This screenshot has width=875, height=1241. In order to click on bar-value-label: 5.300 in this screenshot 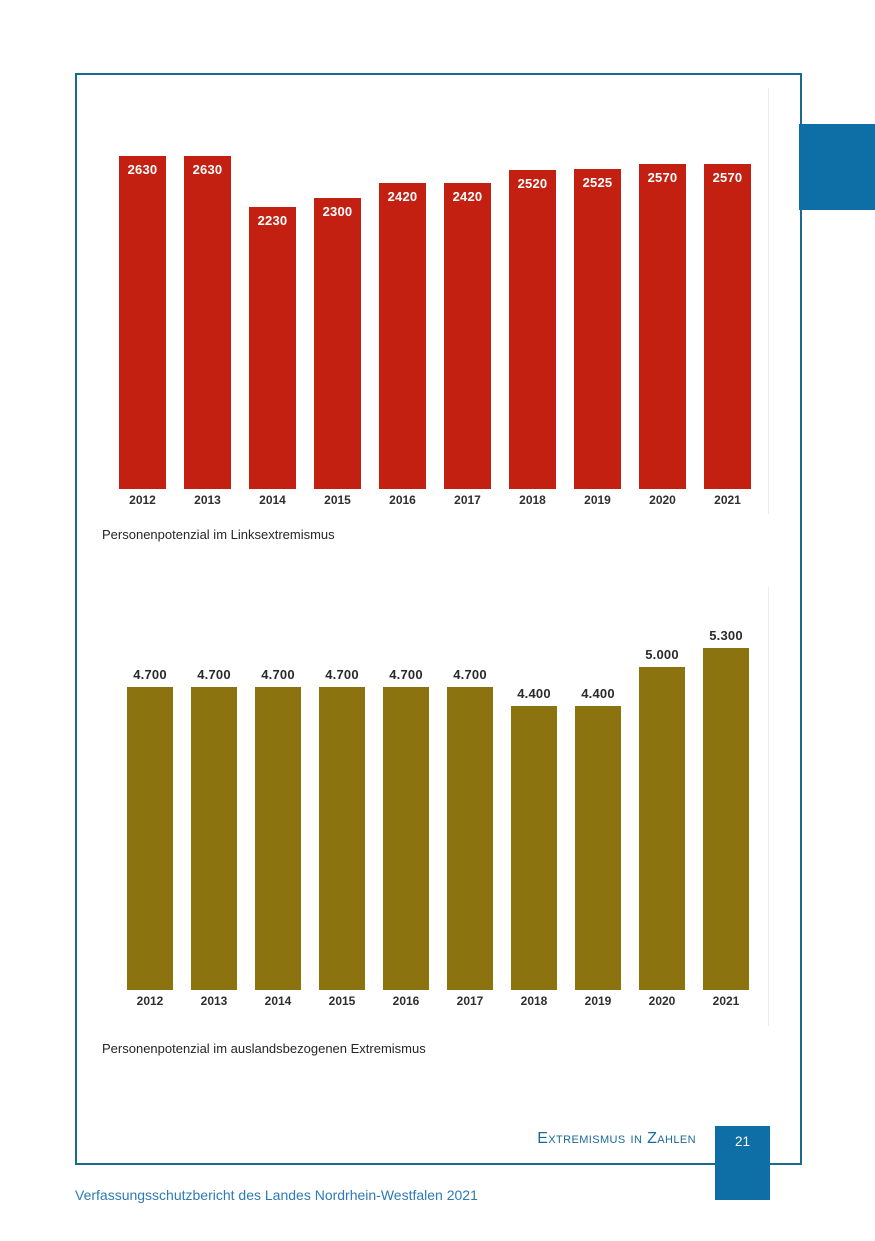, I will do `click(726, 635)`.